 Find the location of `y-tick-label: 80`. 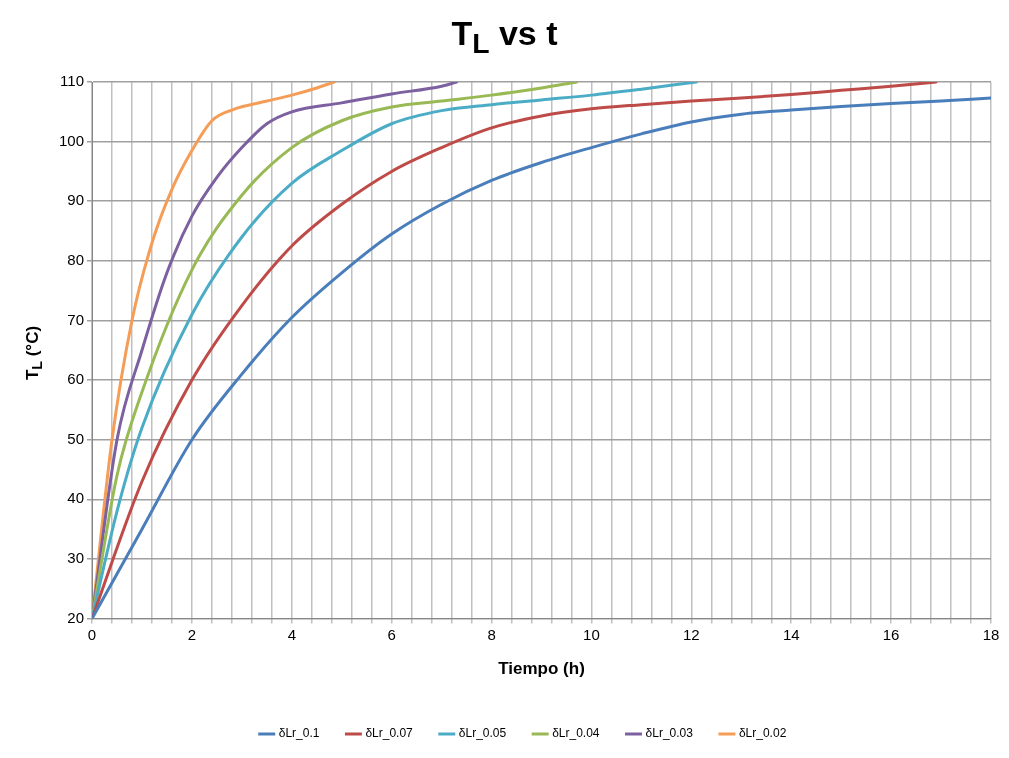

y-tick-label: 80 is located at coordinates (76, 260).